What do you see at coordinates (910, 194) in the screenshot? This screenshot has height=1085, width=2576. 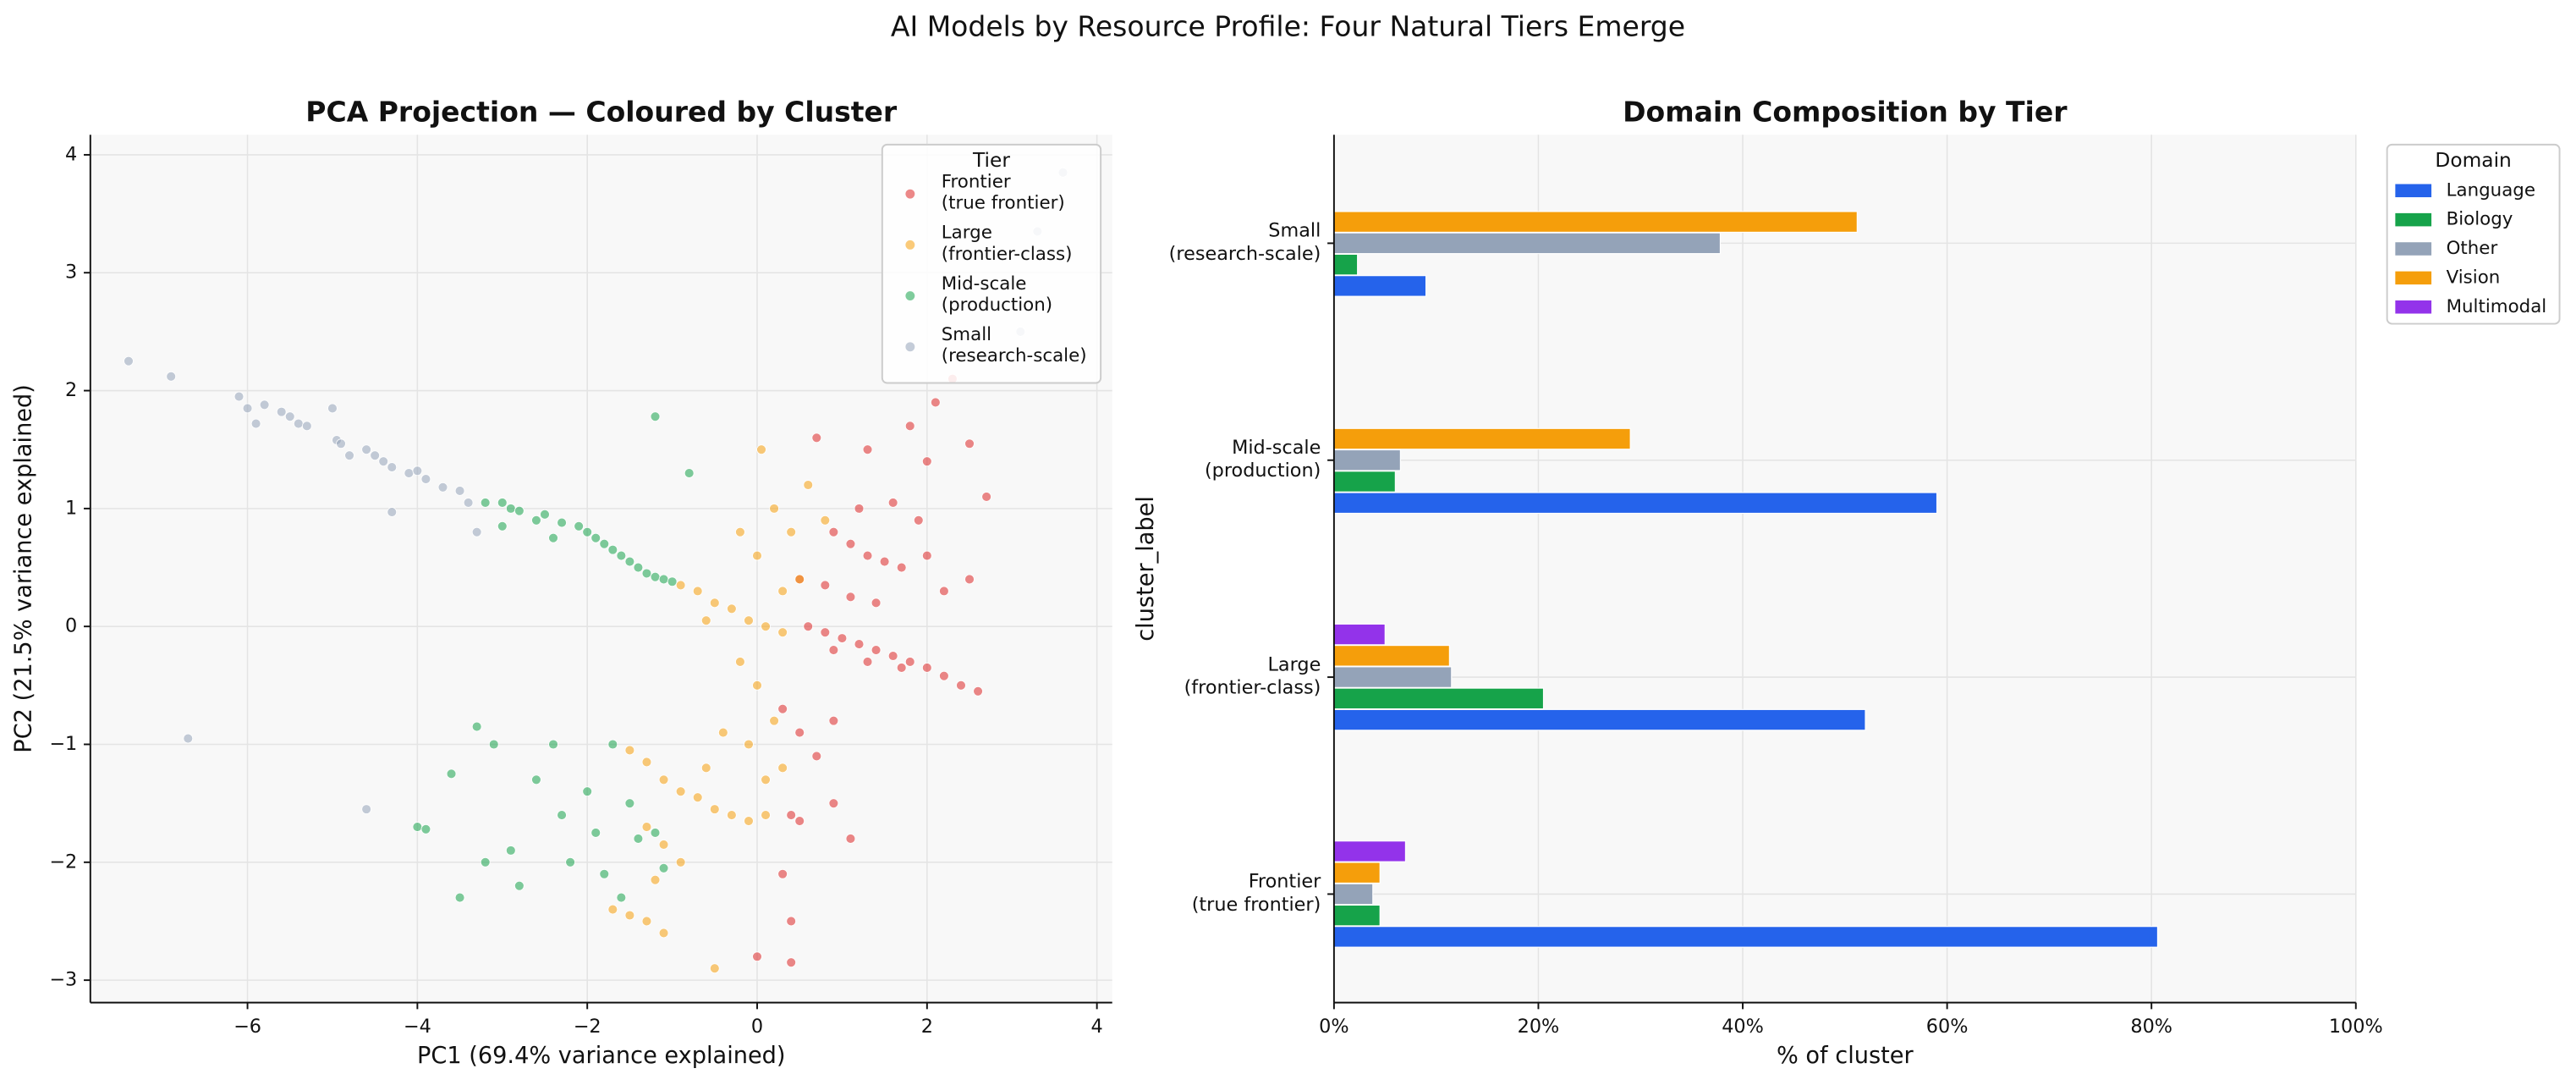 I see `legend-marker` at bounding box center [910, 194].